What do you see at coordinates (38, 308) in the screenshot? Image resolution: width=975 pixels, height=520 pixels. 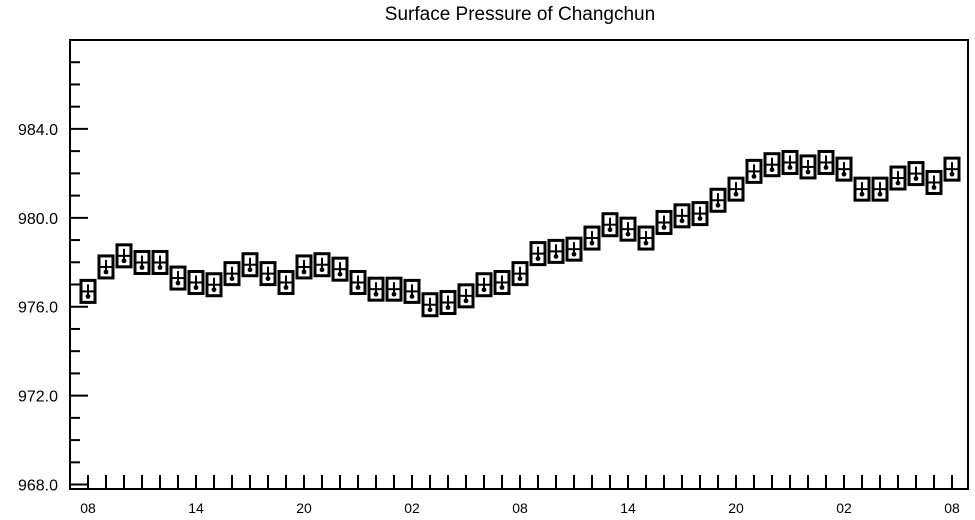 I see `y-tick-label: 976.0` at bounding box center [38, 308].